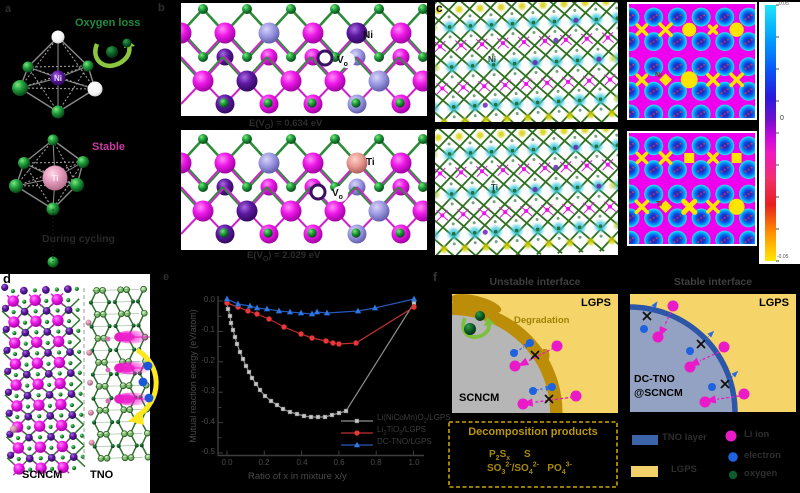 The height and width of the screenshot is (493, 800). I want to click on svg-text: Ni, so click(58, 78).